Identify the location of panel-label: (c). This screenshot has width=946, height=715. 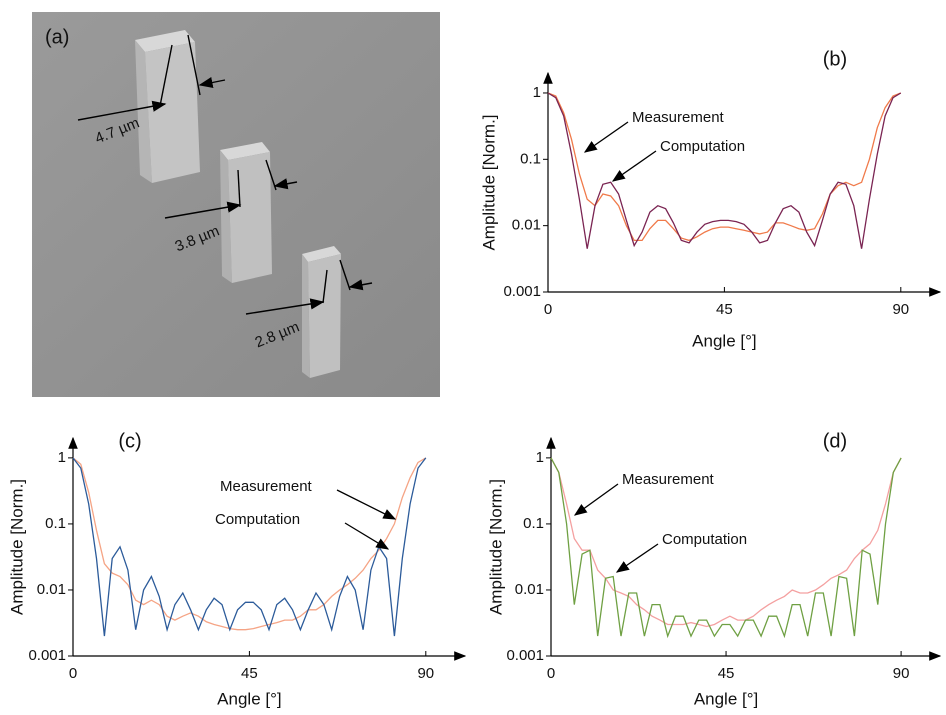
(129, 441).